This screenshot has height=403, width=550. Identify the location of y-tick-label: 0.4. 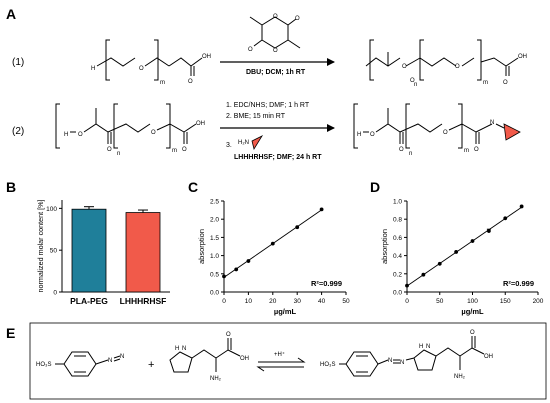
(397, 256).